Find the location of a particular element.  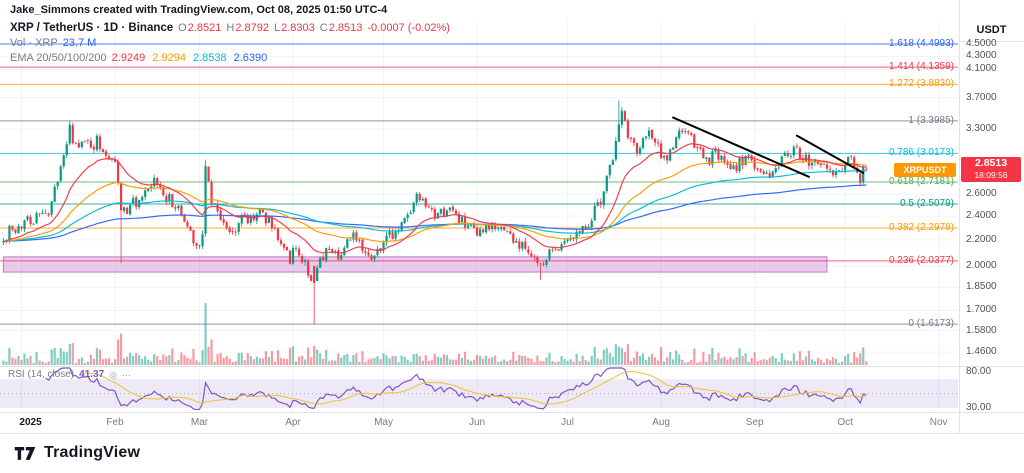

ema-value: 2.9249 is located at coordinates (128, 57).